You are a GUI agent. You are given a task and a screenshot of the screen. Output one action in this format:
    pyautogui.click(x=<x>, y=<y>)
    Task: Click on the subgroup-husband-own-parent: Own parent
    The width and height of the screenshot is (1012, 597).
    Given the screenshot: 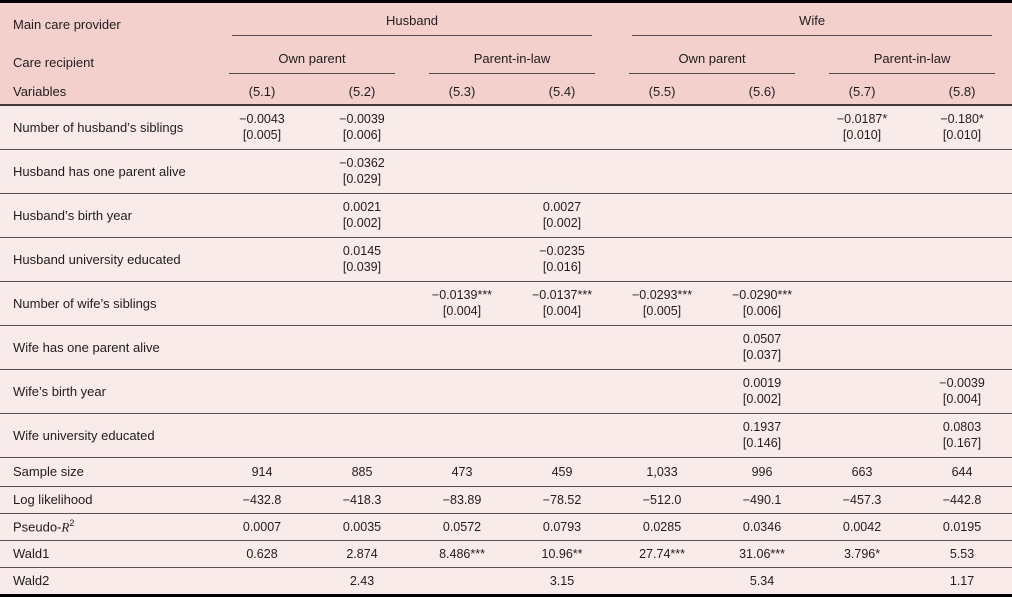 What is the action you would take?
    pyautogui.click(x=312, y=62)
    